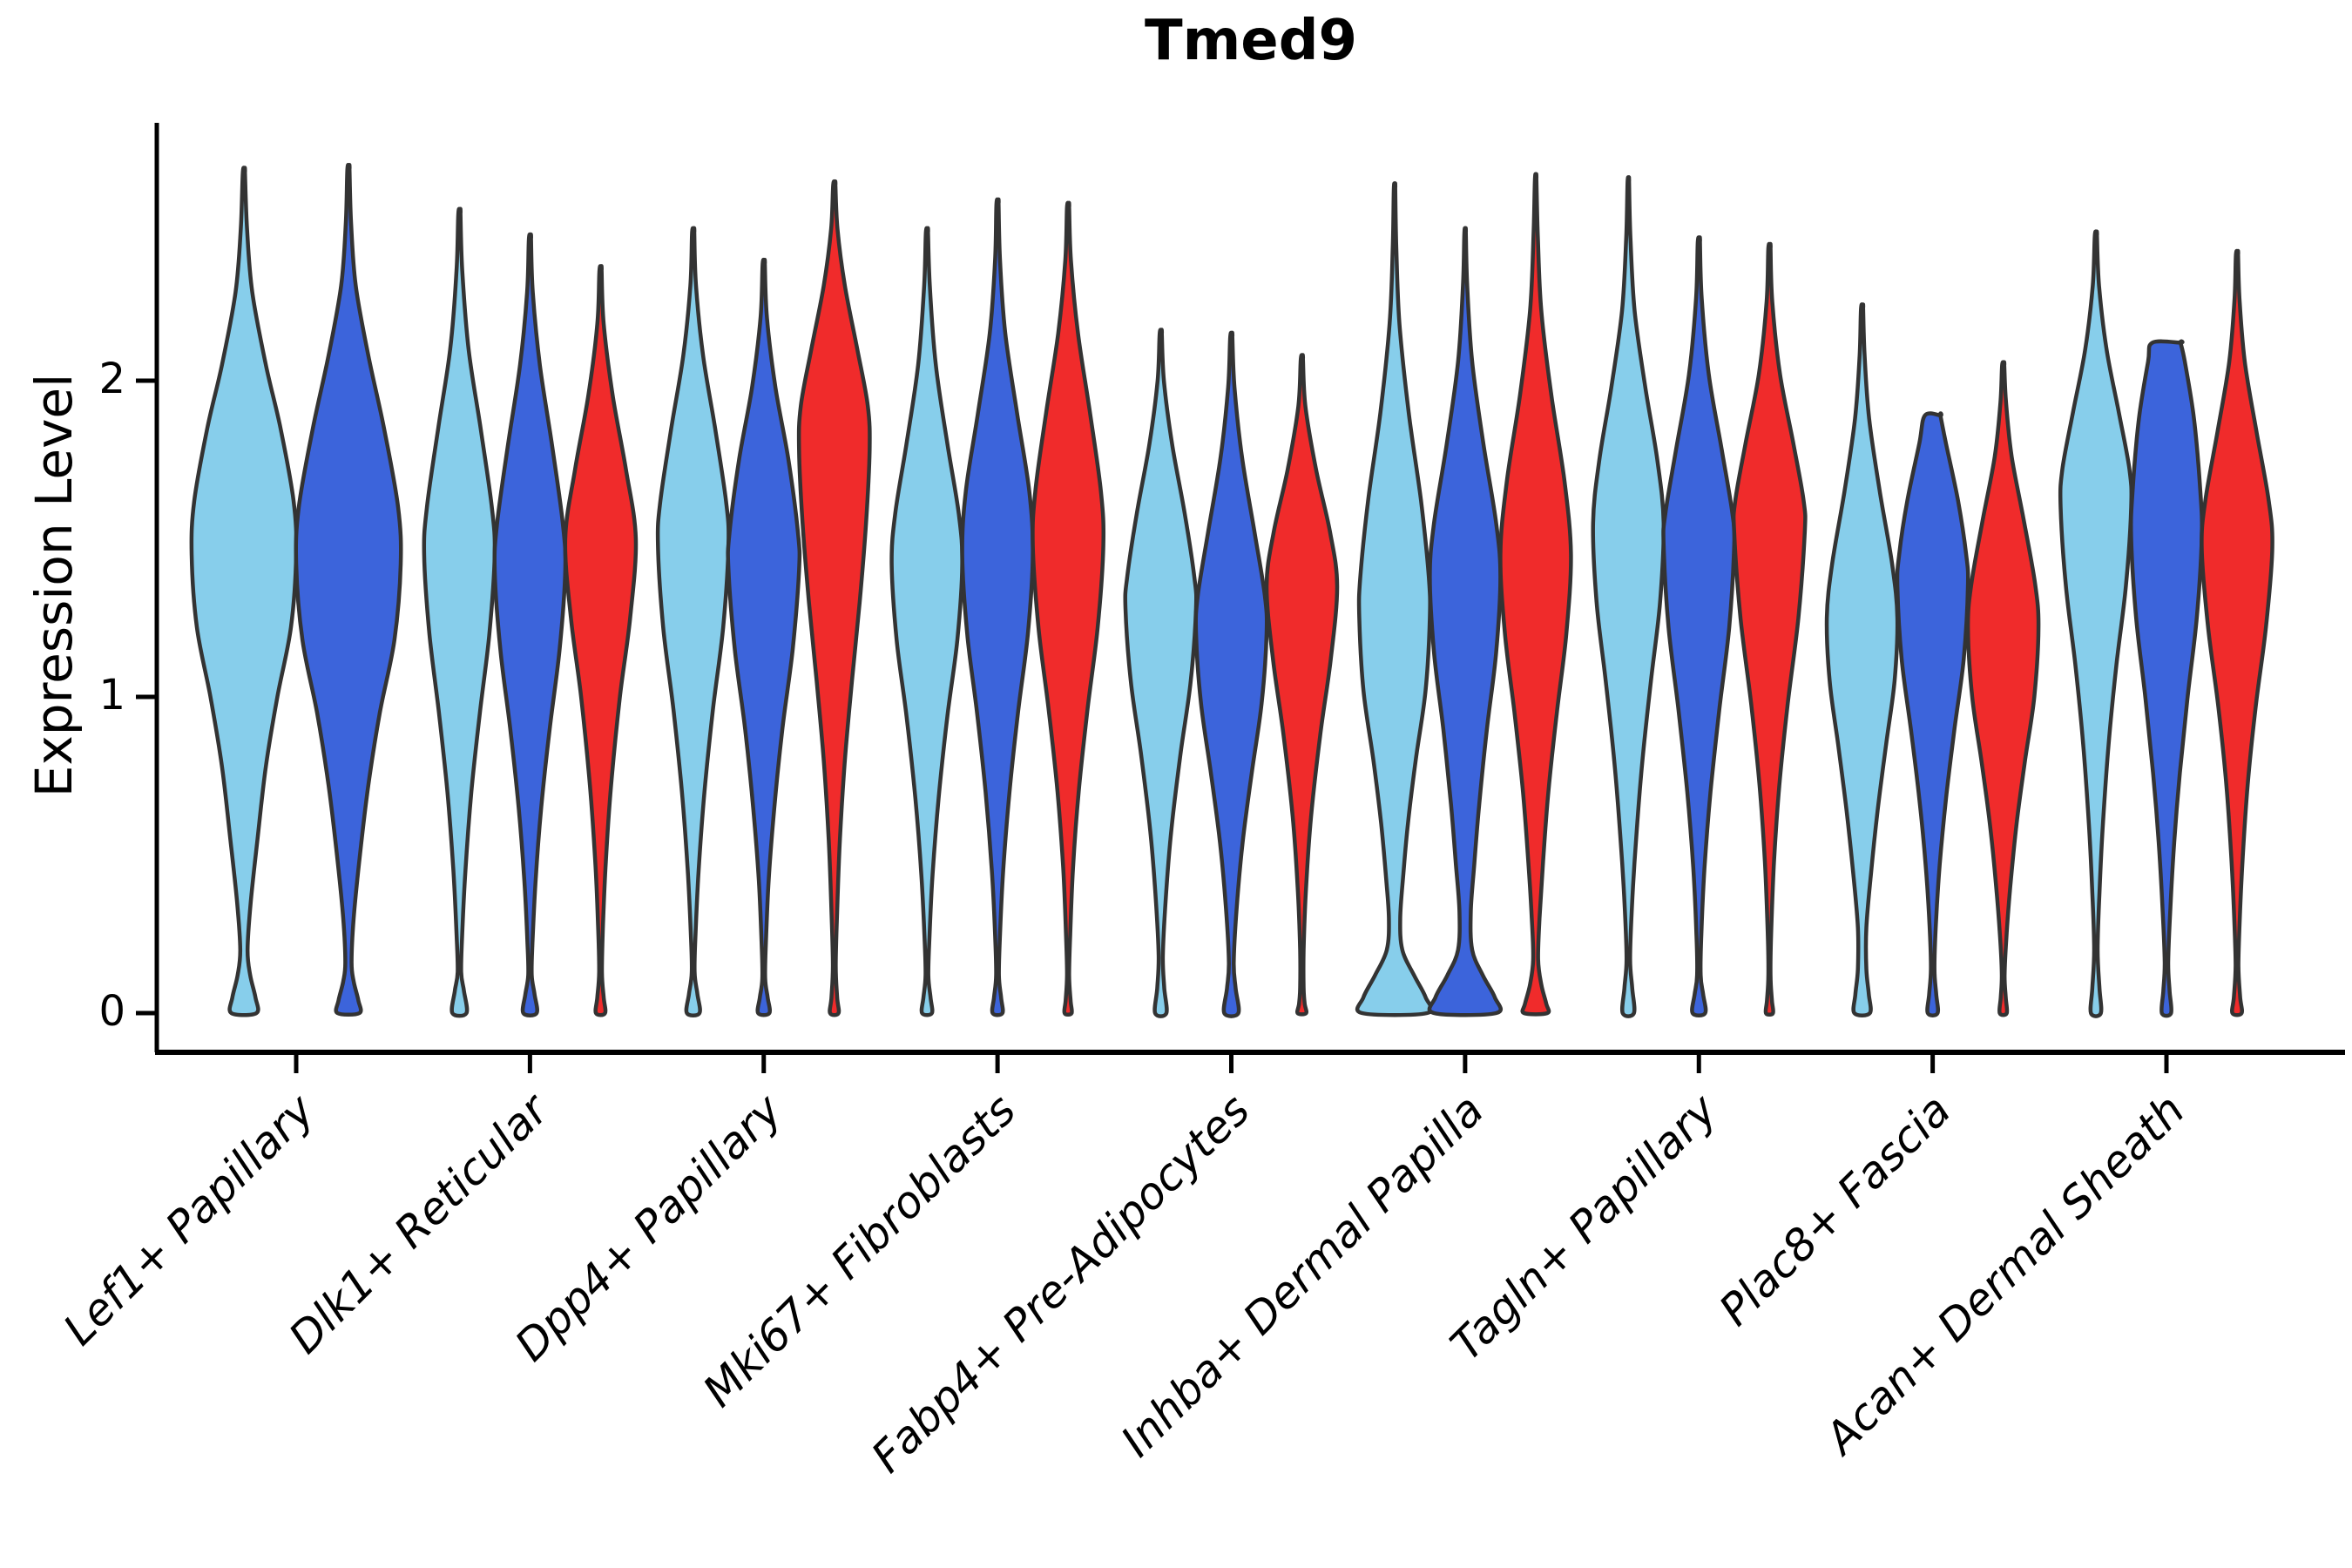 The width and height of the screenshot is (2352, 1568). Describe the element at coordinates (111, 1012) in the screenshot. I see `y-tick-label: 0` at that location.